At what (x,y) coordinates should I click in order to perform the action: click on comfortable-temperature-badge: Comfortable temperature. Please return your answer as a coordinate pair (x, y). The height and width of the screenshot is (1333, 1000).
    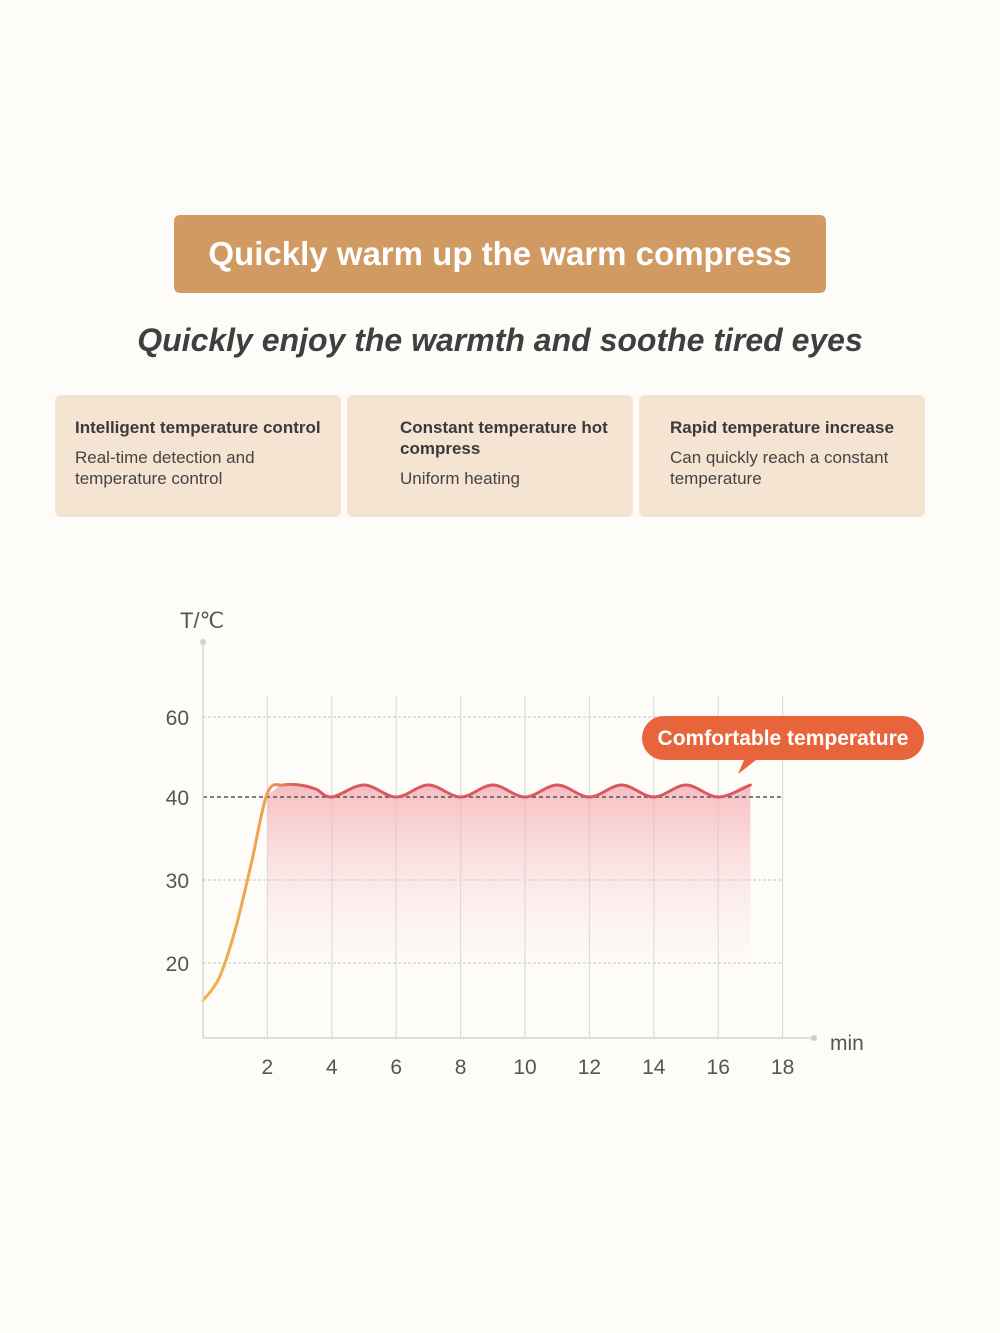
    Looking at the image, I should click on (783, 745).